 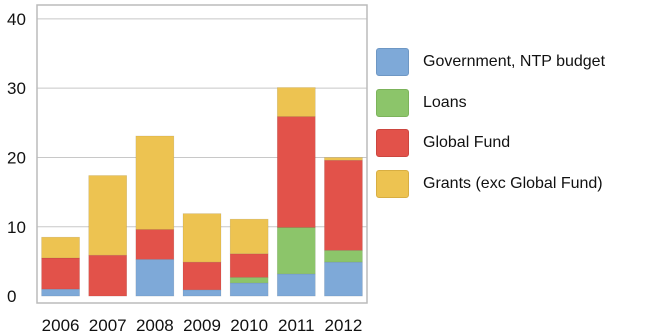 What do you see at coordinates (108, 325) in the screenshot?
I see `x-tick-label: 2007` at bounding box center [108, 325].